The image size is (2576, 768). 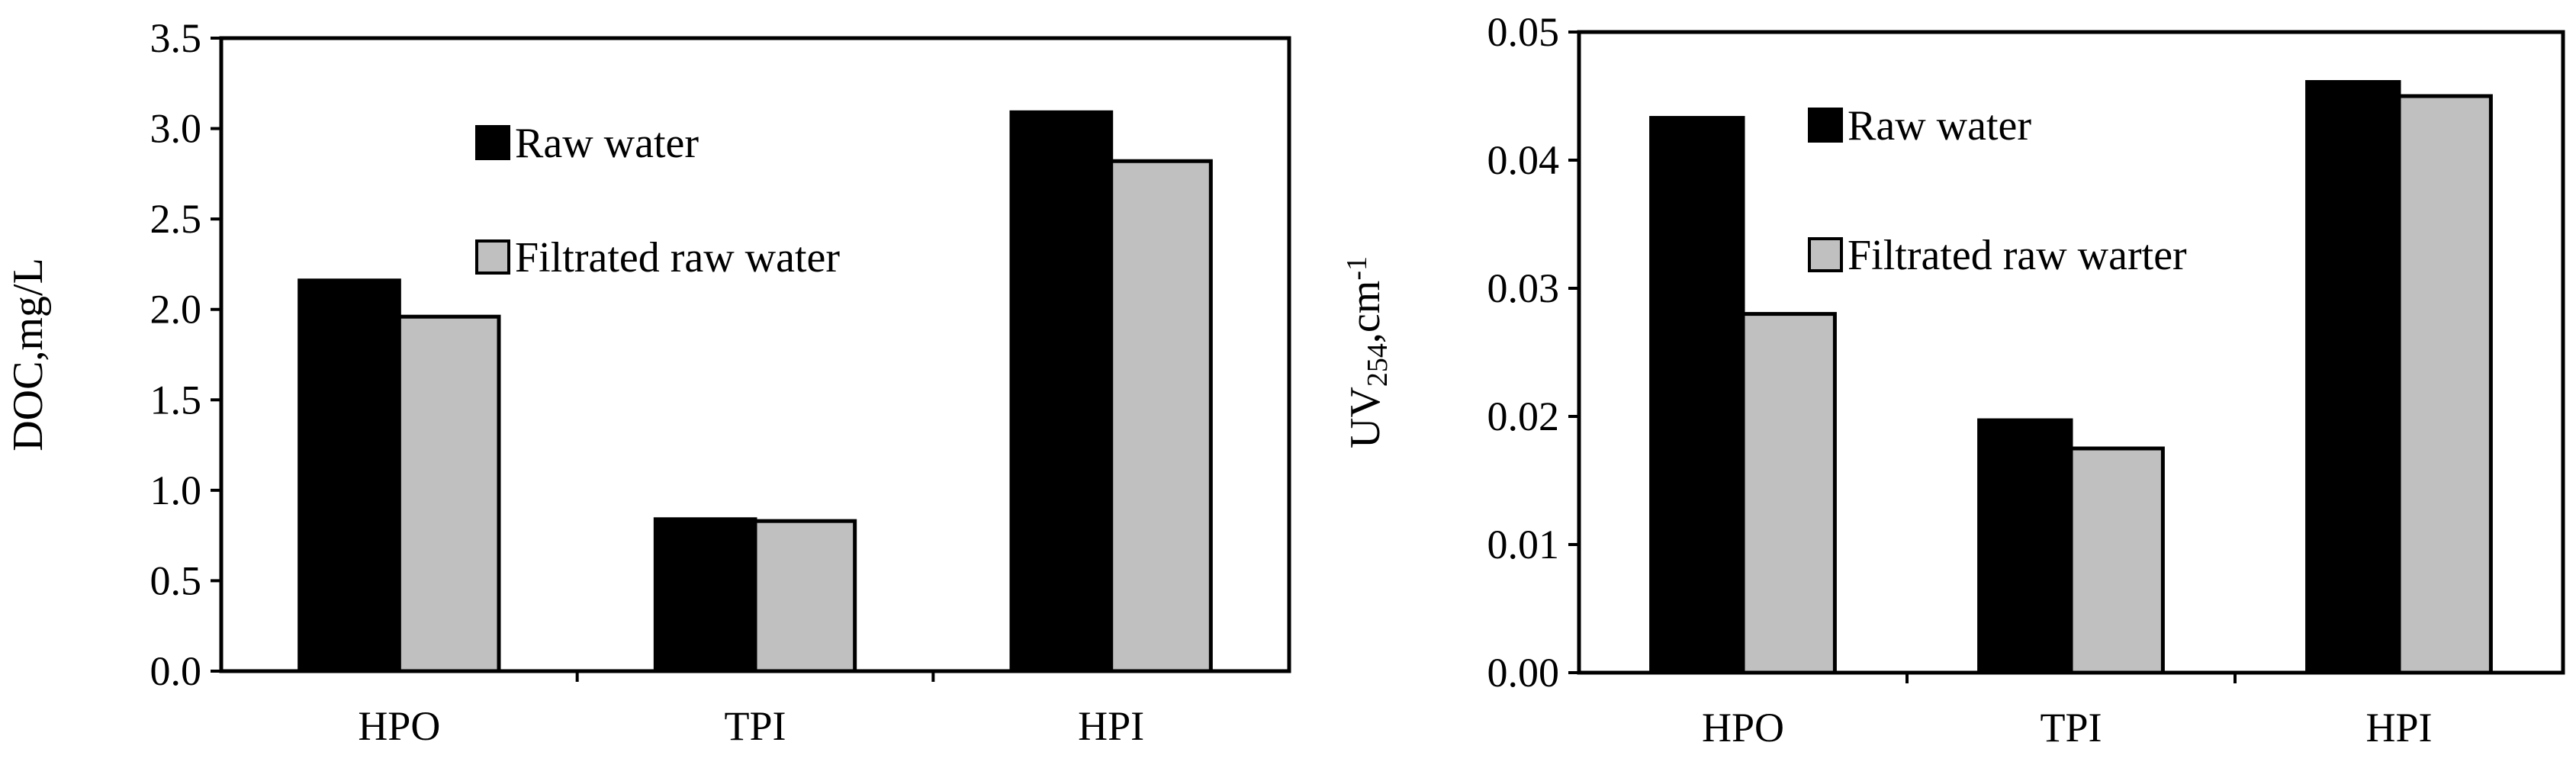 What do you see at coordinates (28, 355) in the screenshot?
I see `y-axis-label: DOC,mg/L` at bounding box center [28, 355].